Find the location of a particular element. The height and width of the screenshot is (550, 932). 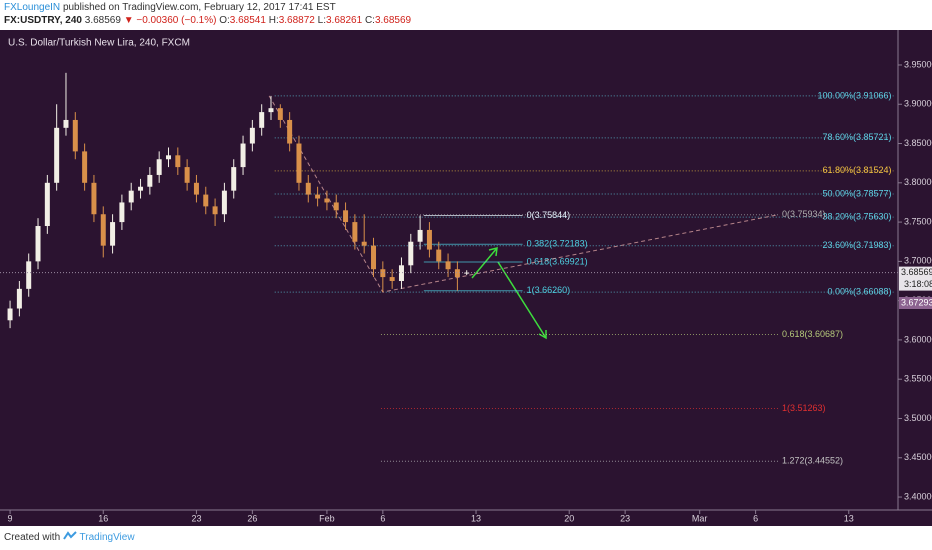

footer: Created with TradingView is located at coordinates (69, 537).